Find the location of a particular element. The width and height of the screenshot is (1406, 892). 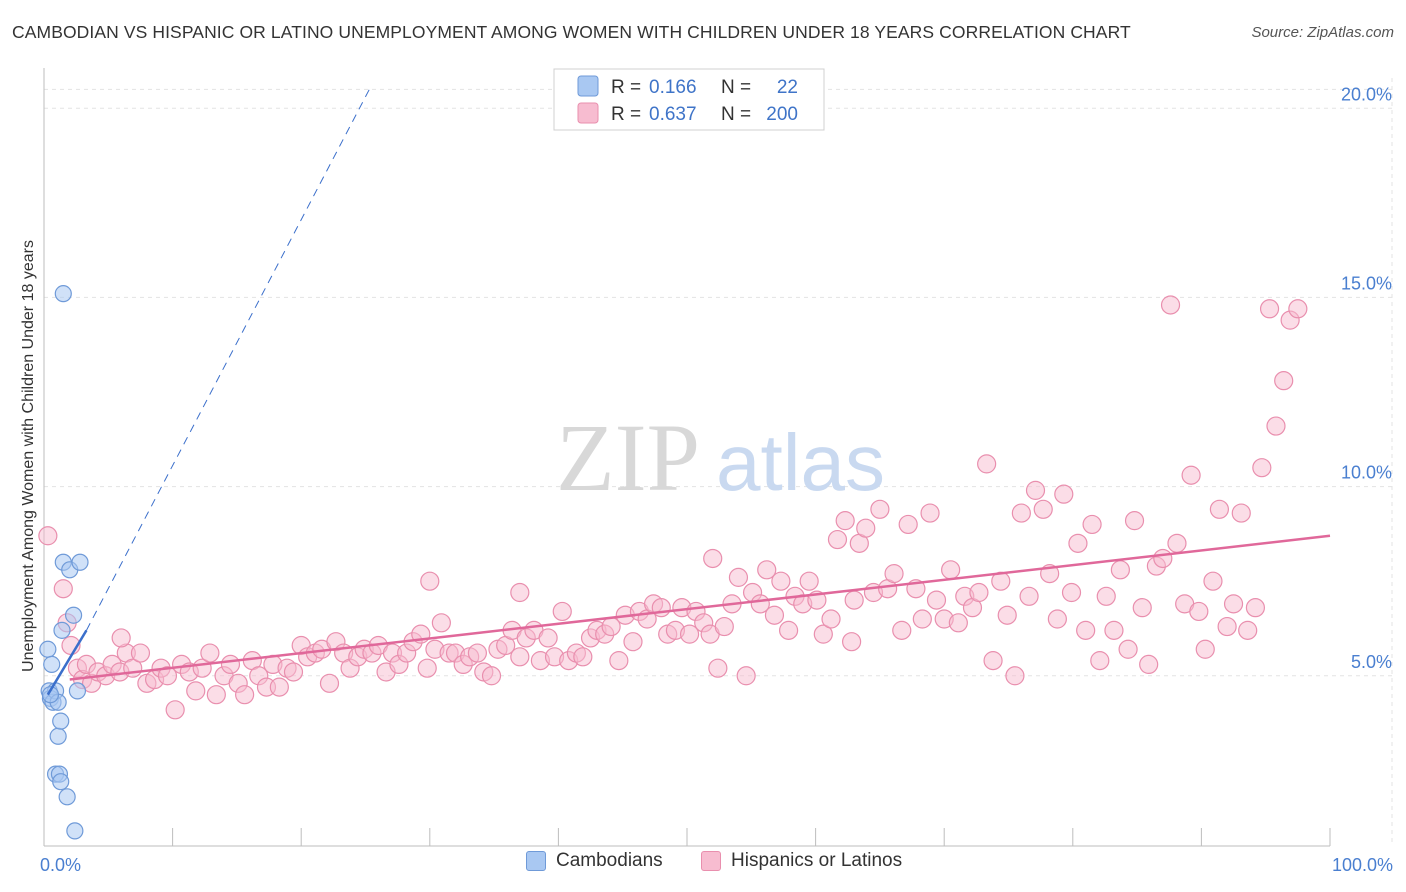

legend-swatch-cambodians is located at coordinates (536, 861).